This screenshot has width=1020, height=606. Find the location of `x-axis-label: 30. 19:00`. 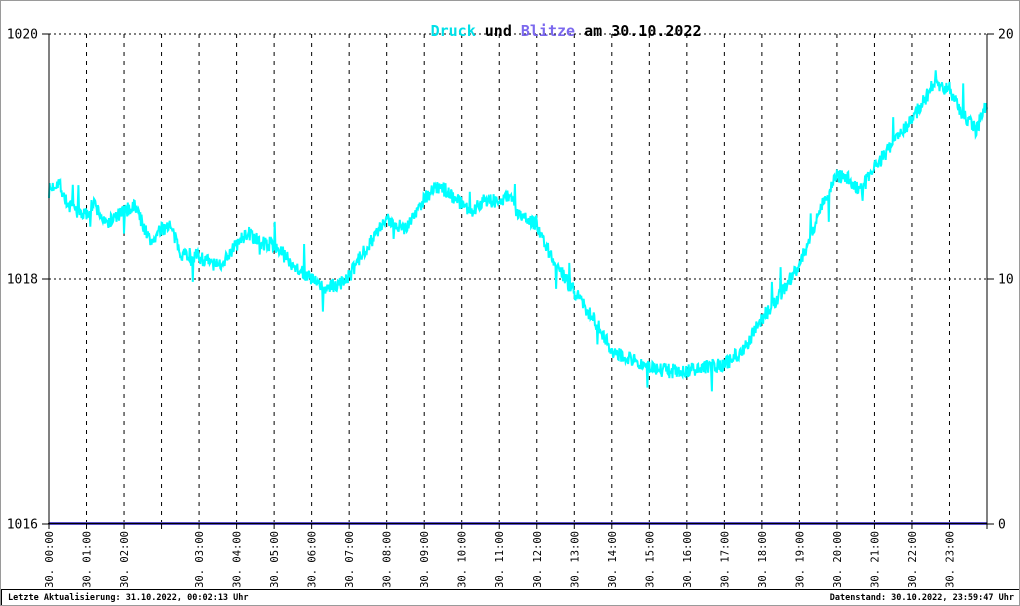

x-axis-label: 30. 19:00 is located at coordinates (800, 559).